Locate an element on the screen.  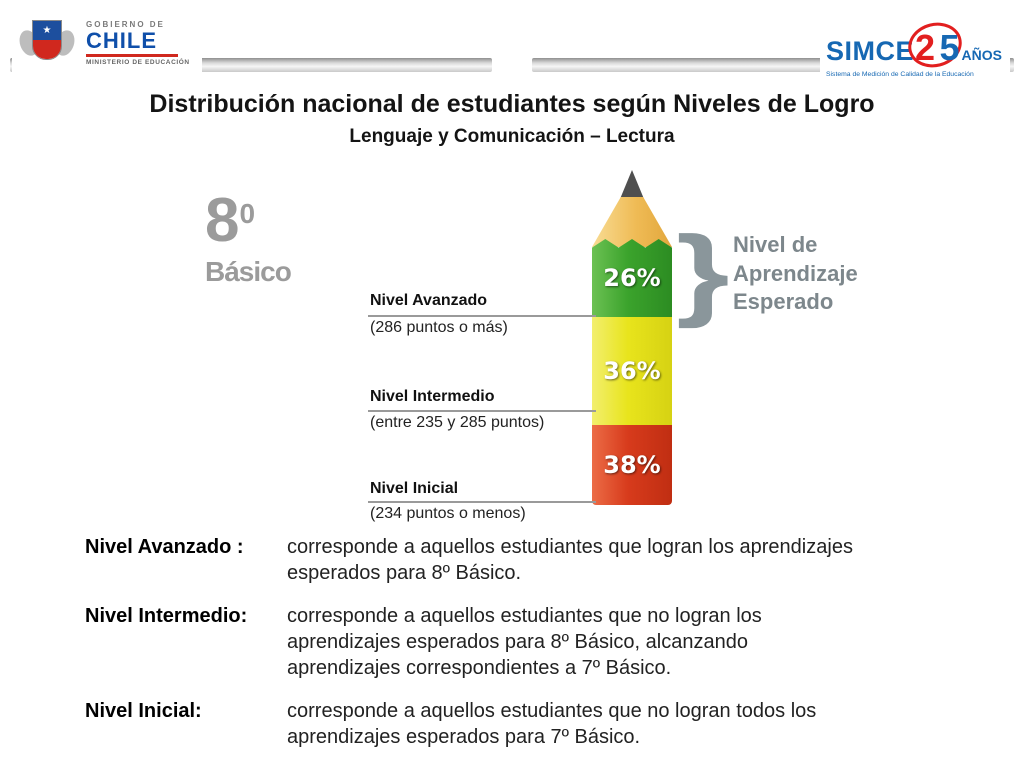
segment-nivel-inicial: 38% is located at coordinates (632, 465).